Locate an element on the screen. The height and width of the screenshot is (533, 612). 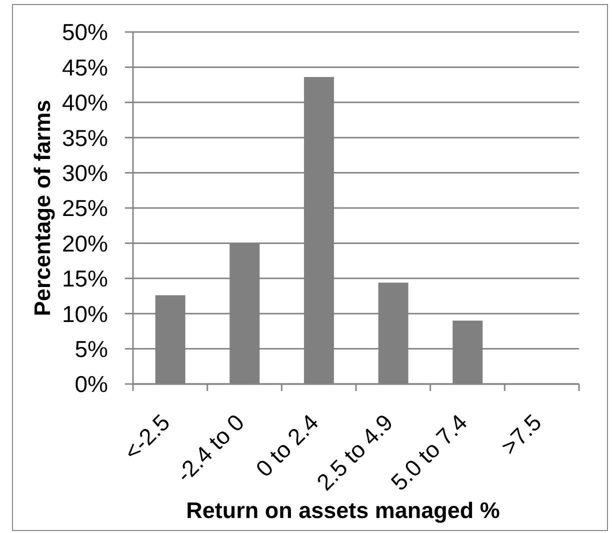
y-tick-label: 50% is located at coordinates (85, 32).